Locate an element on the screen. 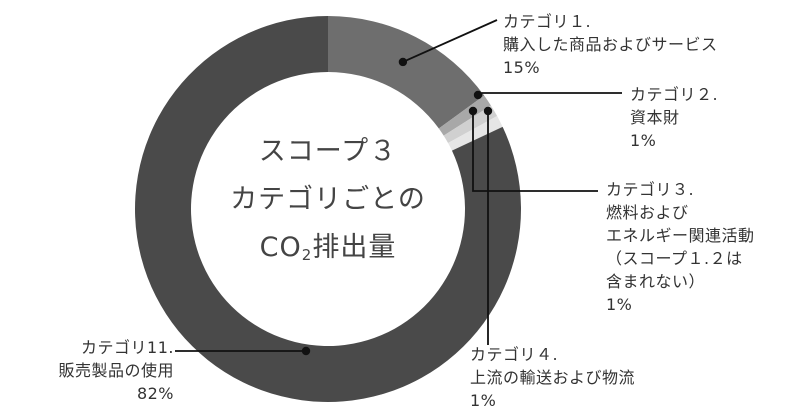 The width and height of the screenshot is (803, 417). slice-label-category-1: カテゴリ１. 購入した商品およびサービス 15% is located at coordinates (610, 44).